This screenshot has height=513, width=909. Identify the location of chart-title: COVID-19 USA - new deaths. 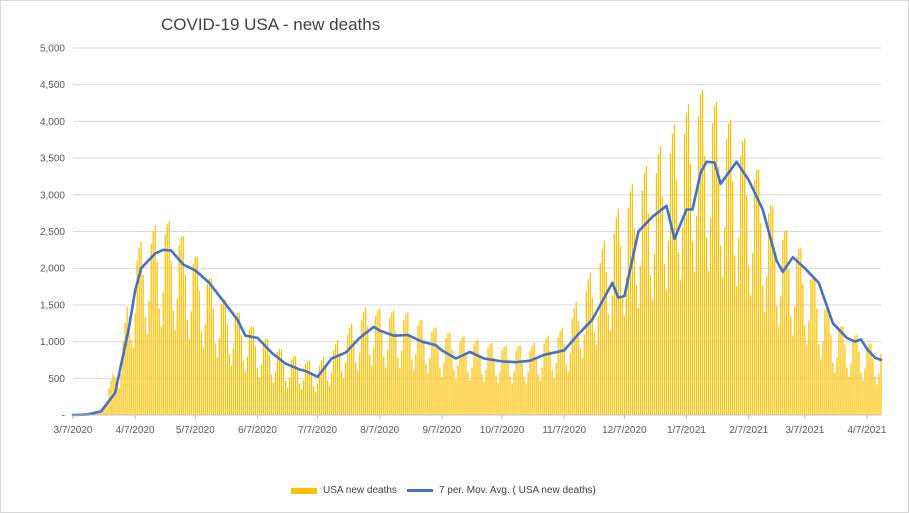
(271, 24).